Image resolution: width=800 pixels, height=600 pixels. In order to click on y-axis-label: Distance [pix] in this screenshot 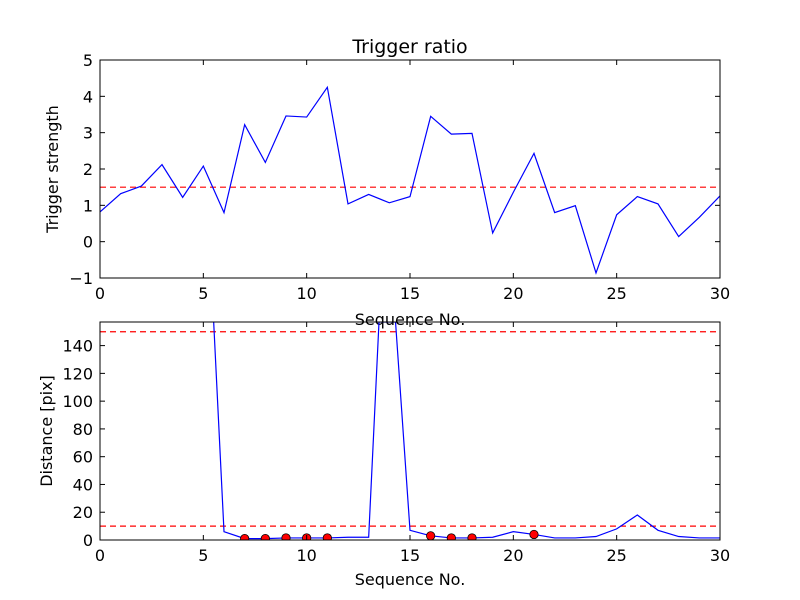, I will do `click(46, 431)`.